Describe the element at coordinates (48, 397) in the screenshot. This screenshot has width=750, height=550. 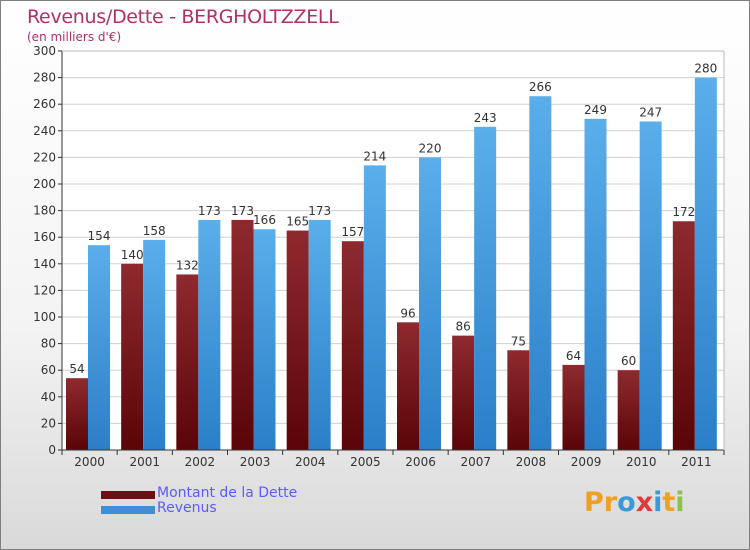
I see `y-tick-label: 40` at that location.